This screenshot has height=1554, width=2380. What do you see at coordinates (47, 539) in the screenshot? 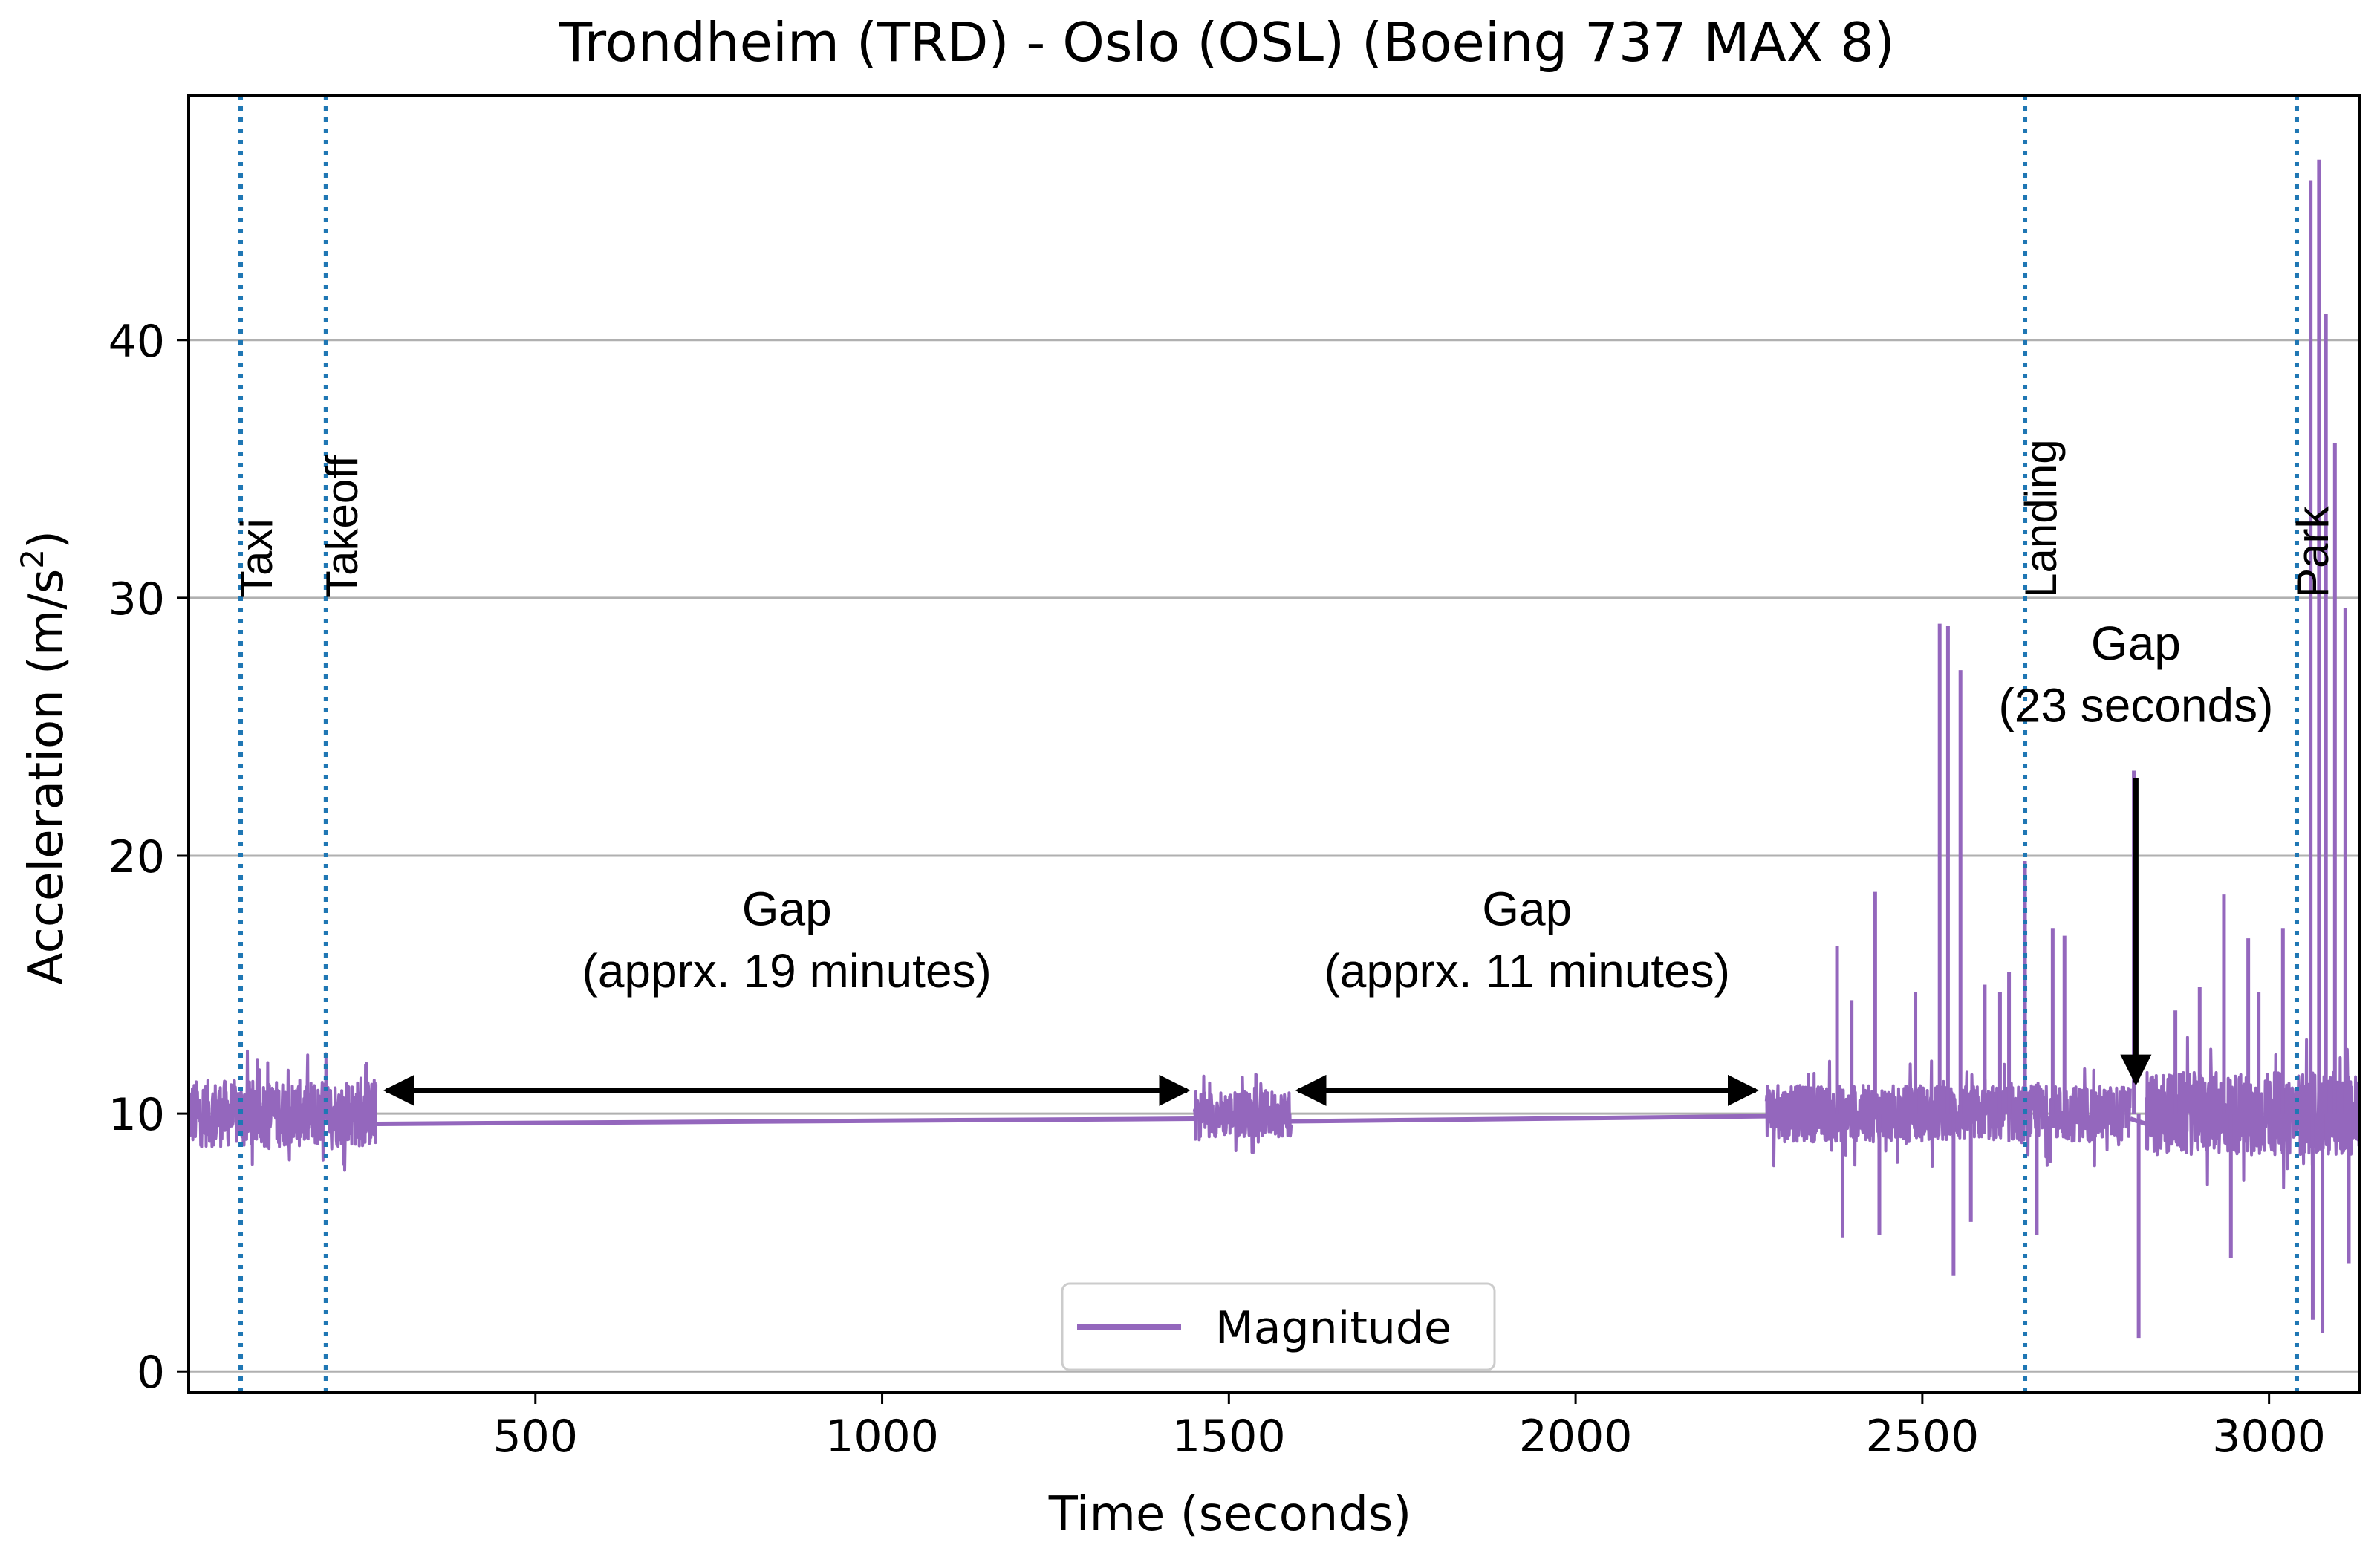
I see `y-axis-label-end: )` at bounding box center [47, 539].